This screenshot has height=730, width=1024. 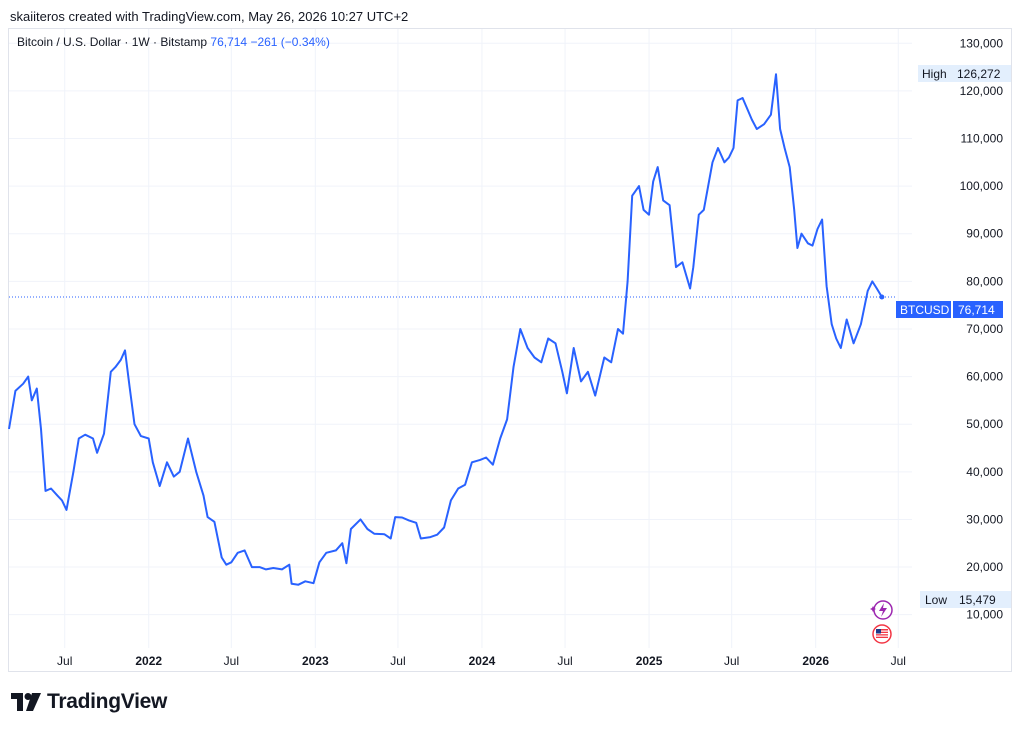 I want to click on y-tick-label: 60,000, so click(x=984, y=377).